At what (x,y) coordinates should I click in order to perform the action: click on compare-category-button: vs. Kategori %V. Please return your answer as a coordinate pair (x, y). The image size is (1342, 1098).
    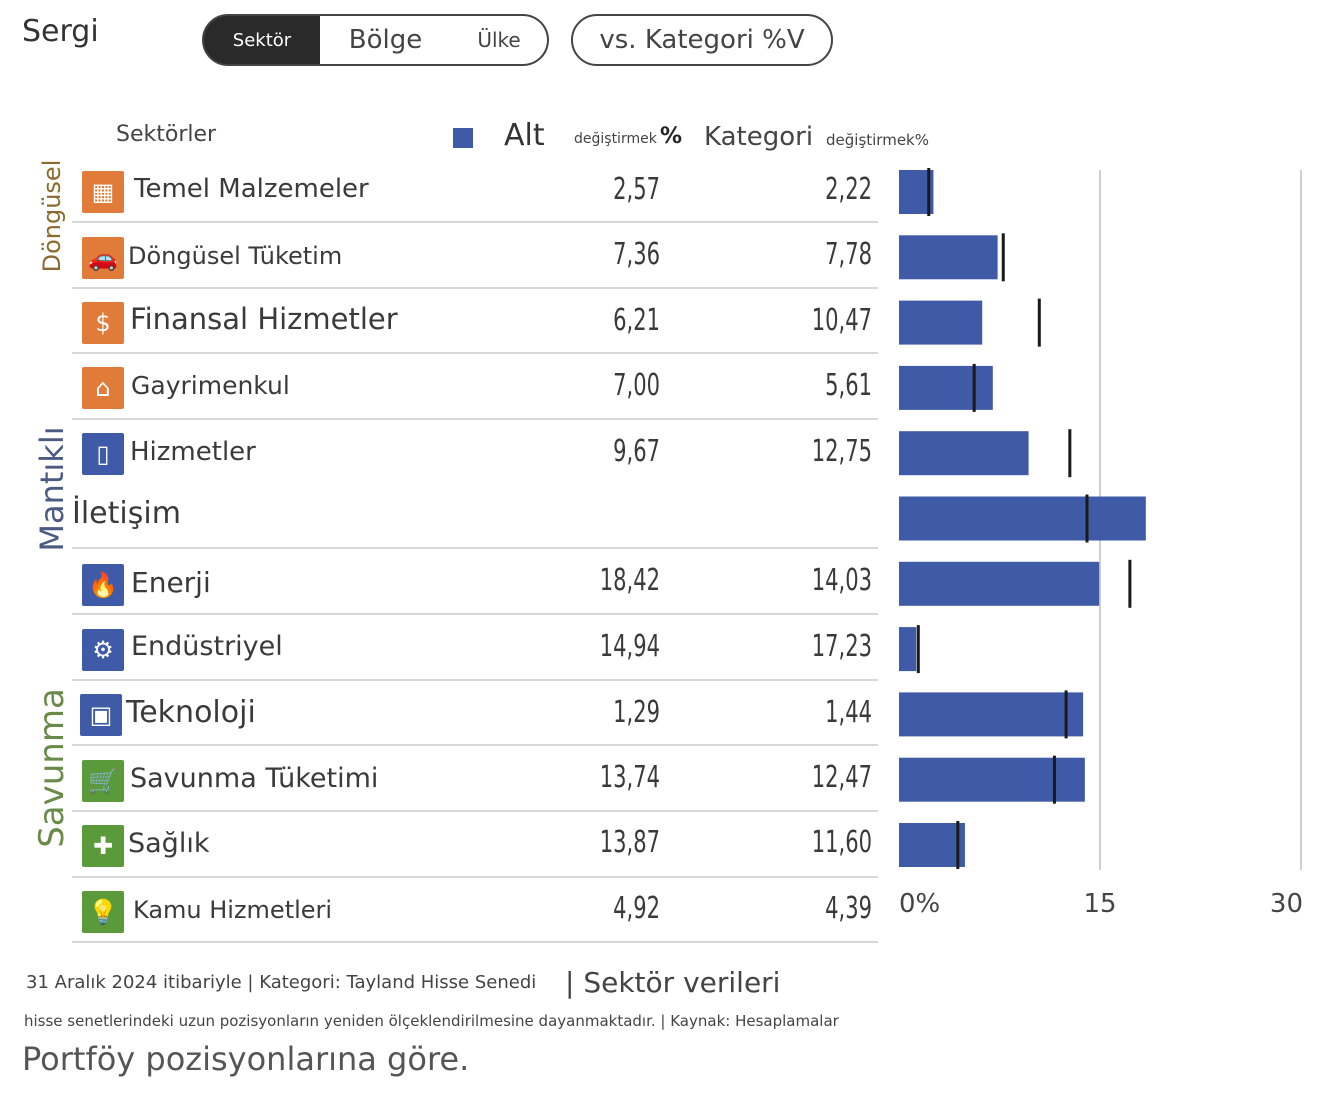
    Looking at the image, I should click on (702, 40).